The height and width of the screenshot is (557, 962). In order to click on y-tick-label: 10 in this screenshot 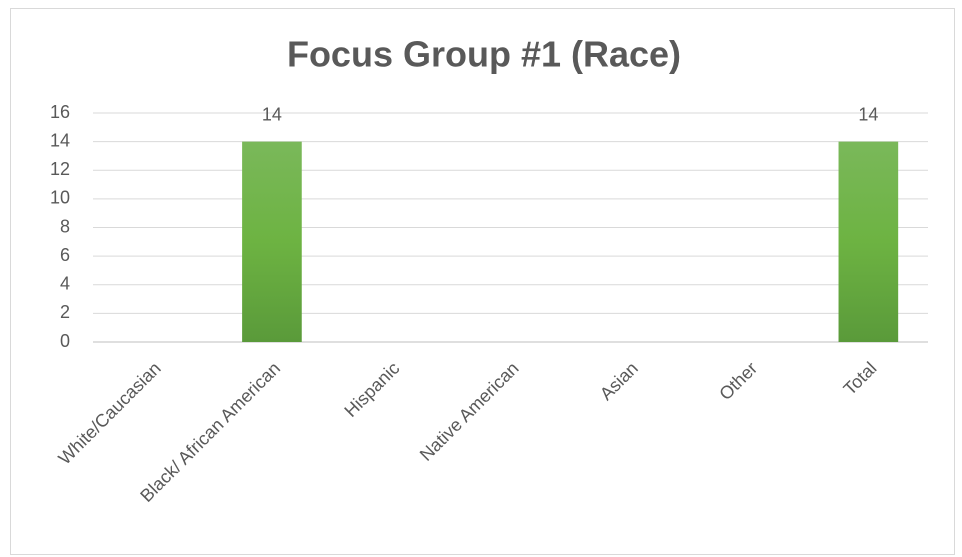, I will do `click(60, 198)`.